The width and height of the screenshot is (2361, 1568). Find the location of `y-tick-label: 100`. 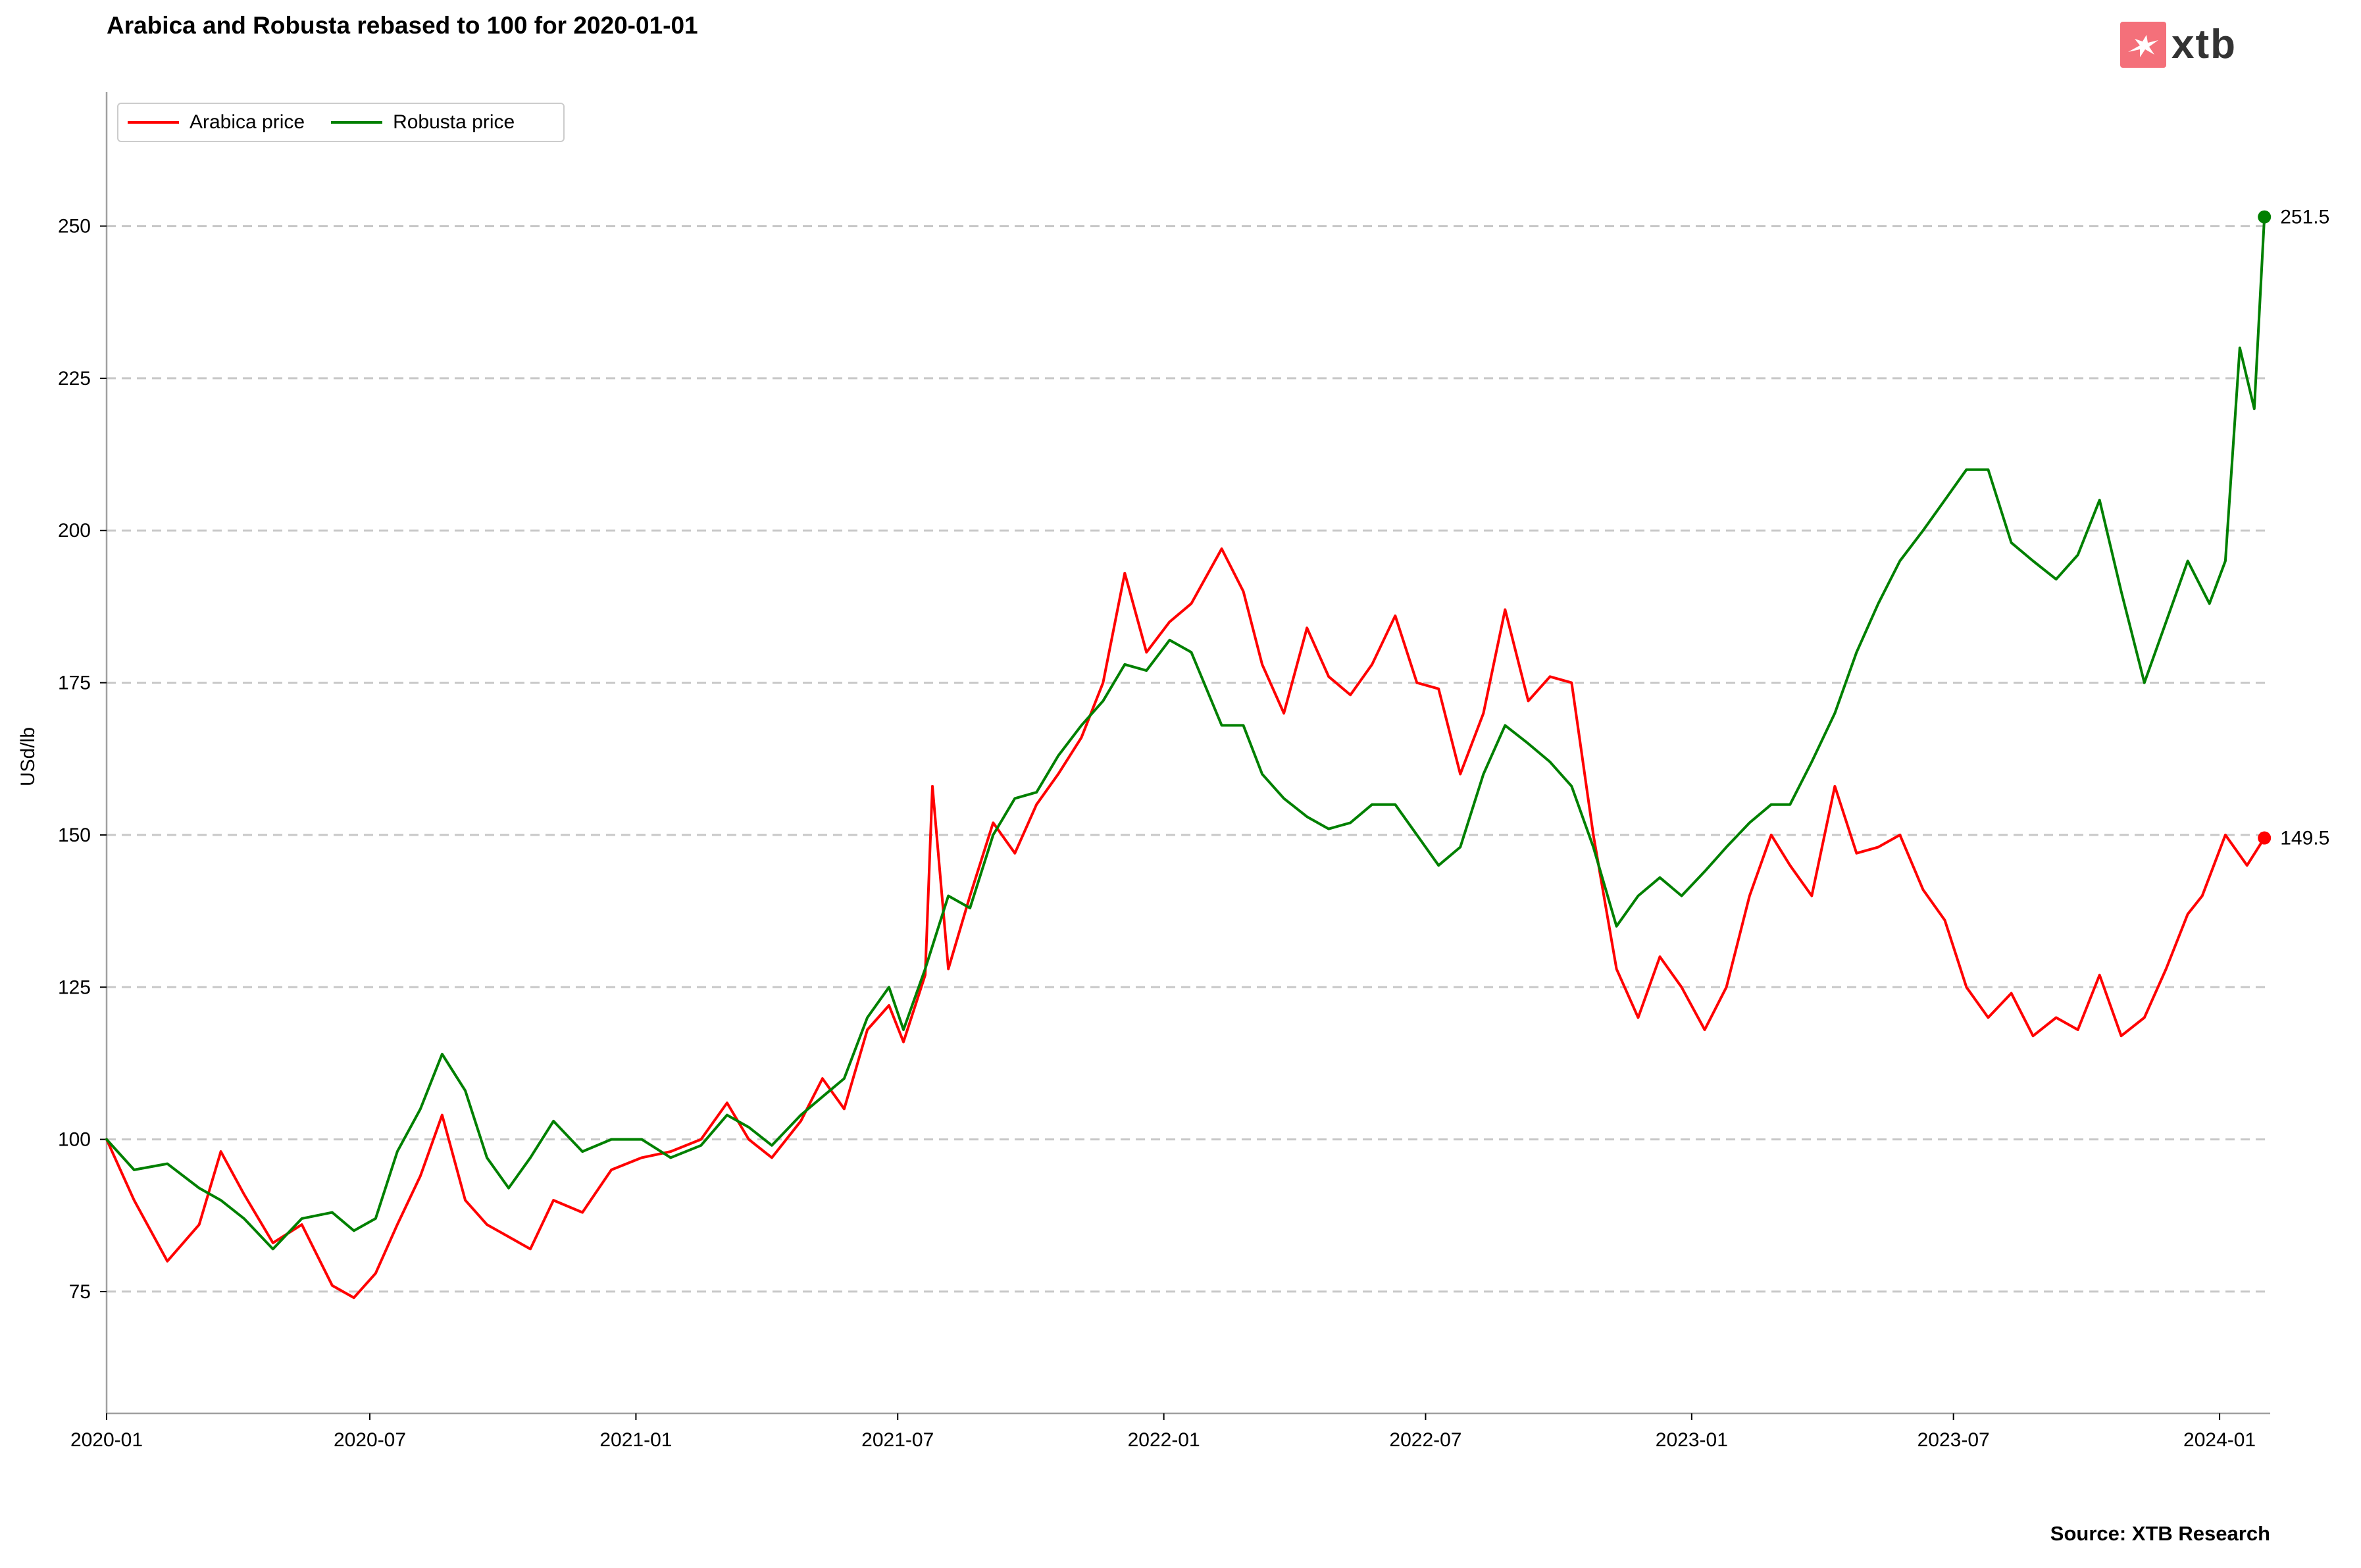

y-tick-label: 100 is located at coordinates (74, 1140).